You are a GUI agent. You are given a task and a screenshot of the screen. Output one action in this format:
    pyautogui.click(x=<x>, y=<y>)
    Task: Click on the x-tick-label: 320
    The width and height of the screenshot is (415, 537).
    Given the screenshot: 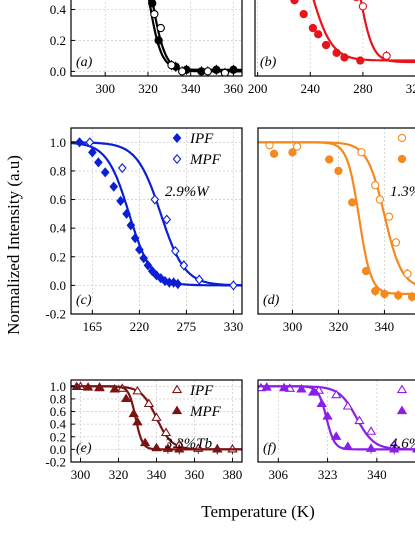 What is the action you would take?
    pyautogui.click(x=339, y=326)
    